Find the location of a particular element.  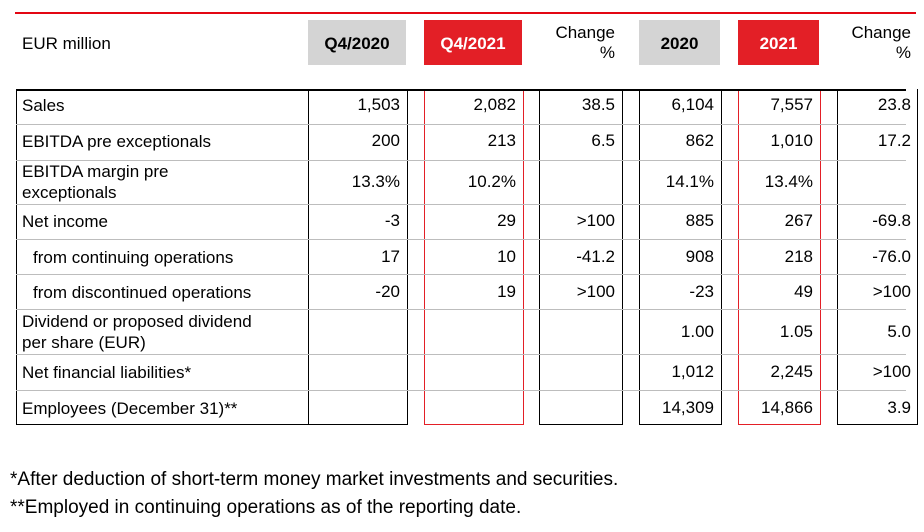

cell-change-q: 6.5 is located at coordinates (603, 140).